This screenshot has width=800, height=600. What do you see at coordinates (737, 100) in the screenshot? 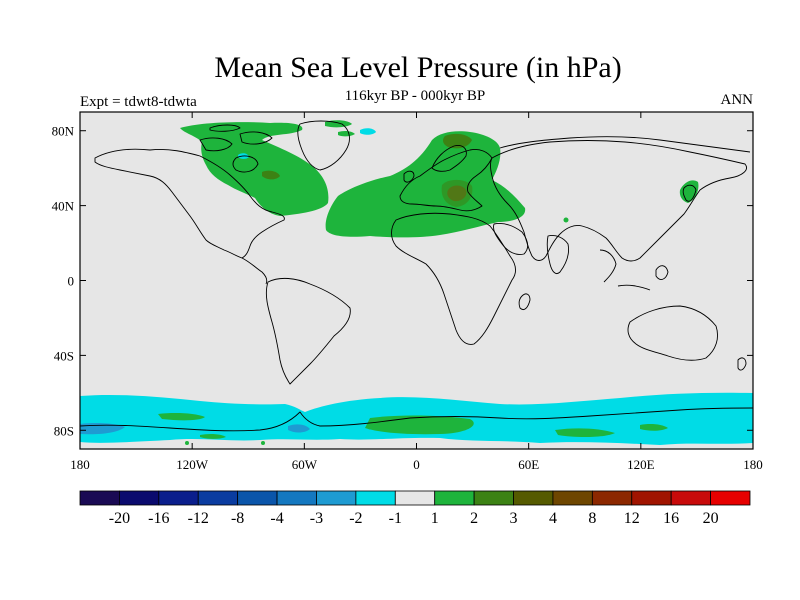
I see `season-label: ANN` at bounding box center [737, 100].